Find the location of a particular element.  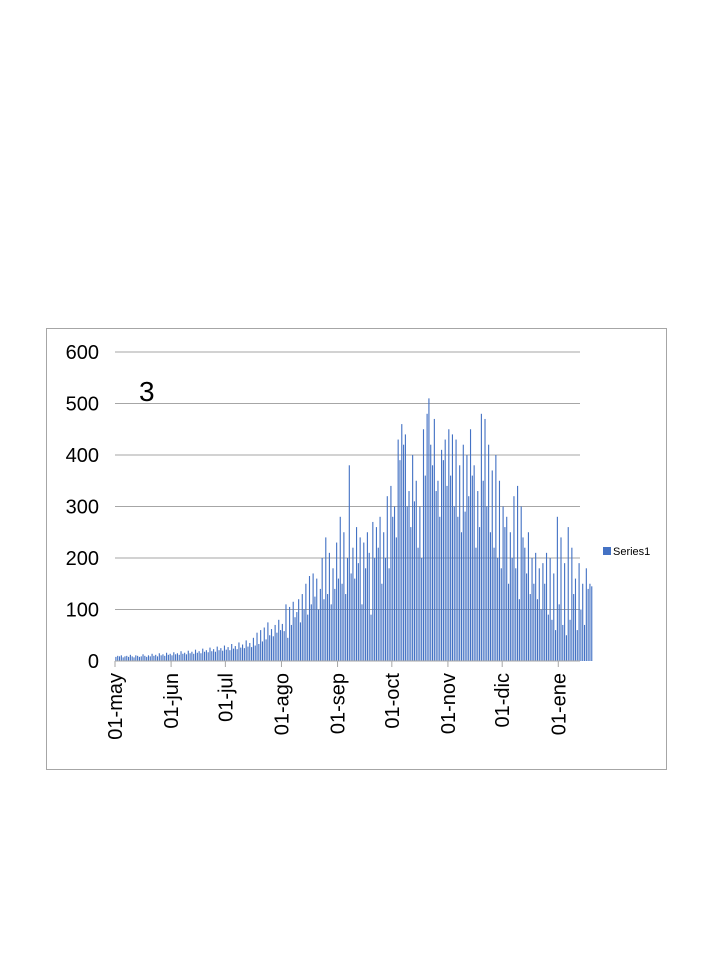

y-tick-label-300: 300 is located at coordinates (82, 508).